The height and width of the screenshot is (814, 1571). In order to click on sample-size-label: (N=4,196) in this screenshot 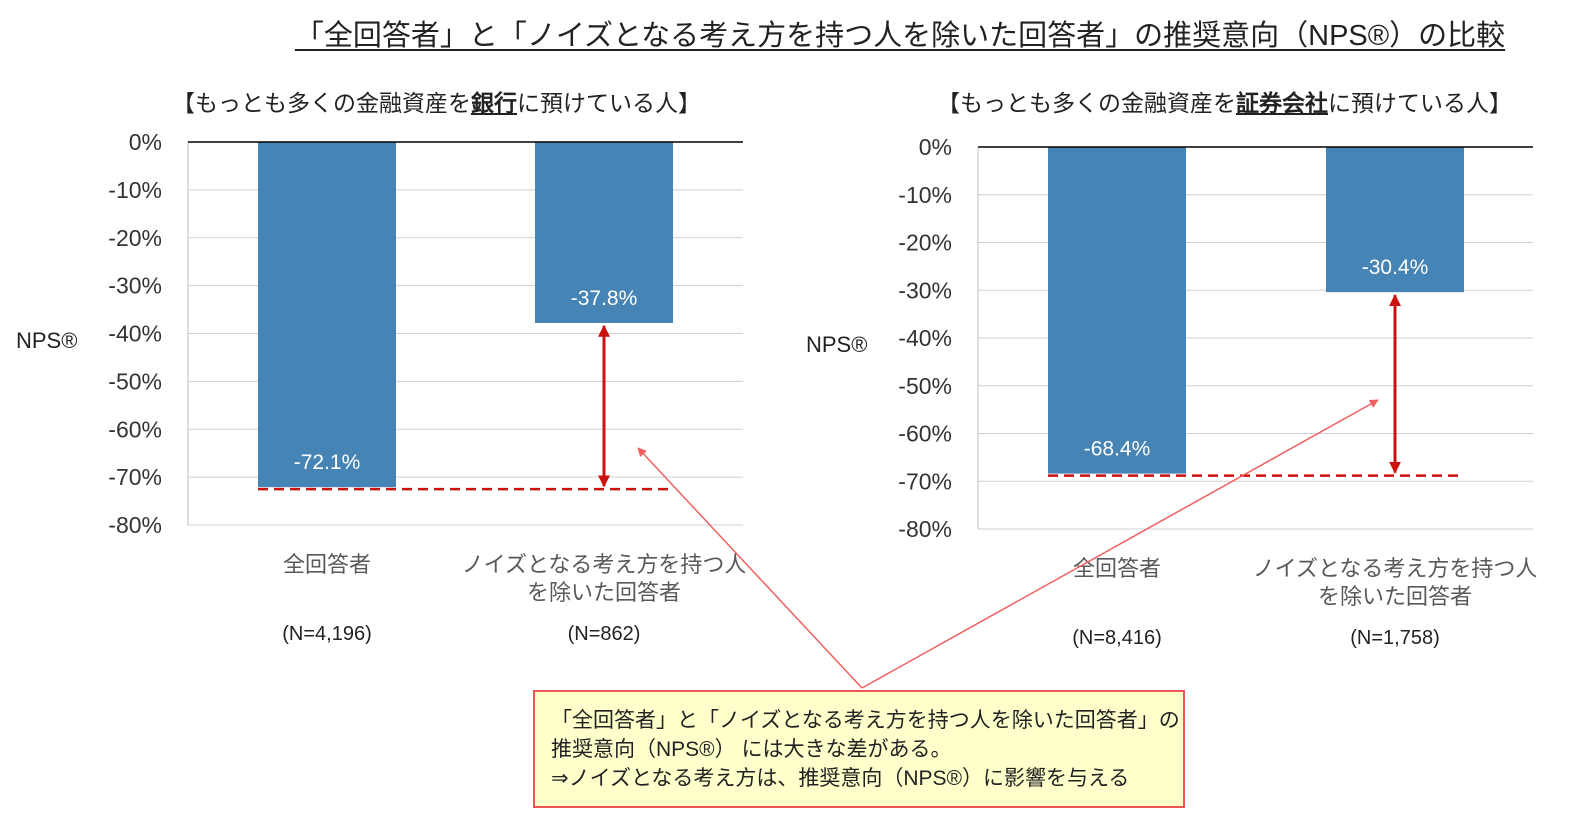, I will do `click(327, 634)`.